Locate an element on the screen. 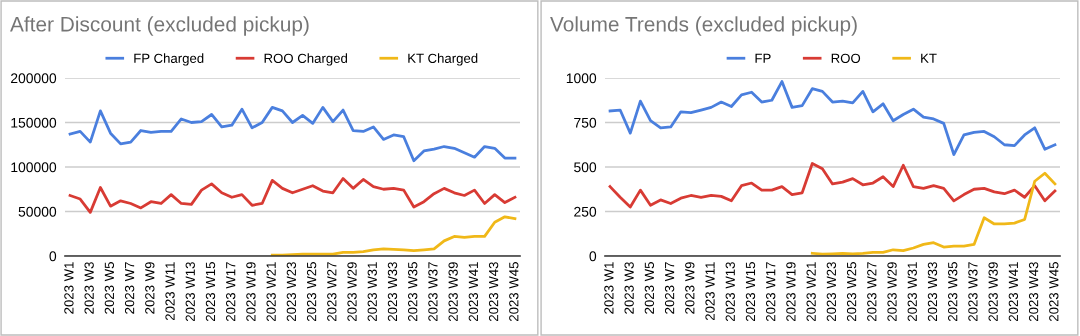 The height and width of the screenshot is (336, 1080). legend-label: FP Charged is located at coordinates (169, 59).